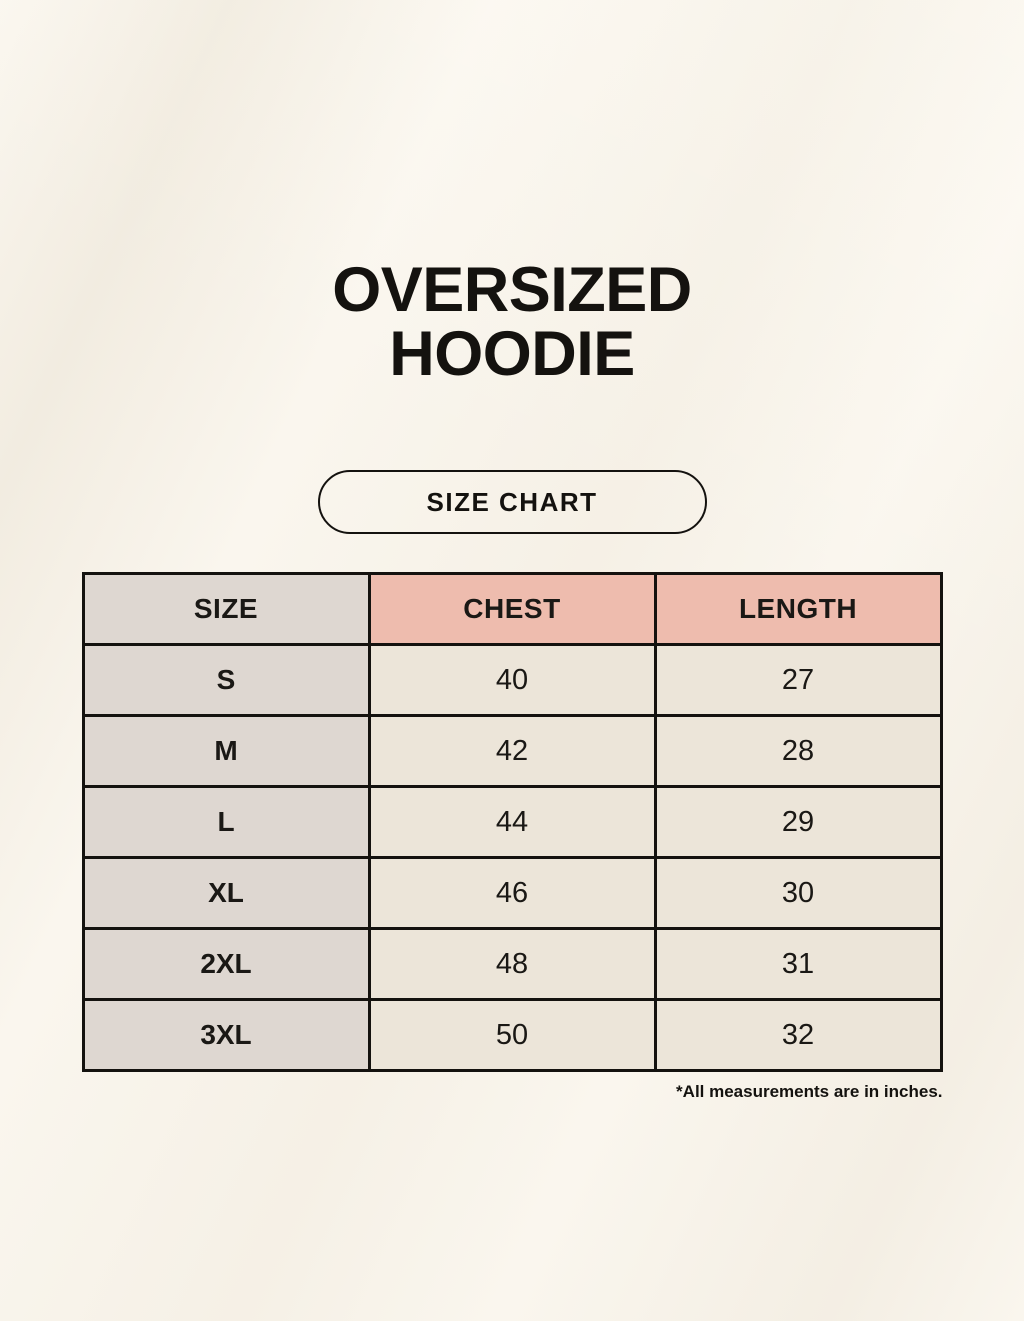  What do you see at coordinates (798, 609) in the screenshot?
I see `header-length: LENGTH` at bounding box center [798, 609].